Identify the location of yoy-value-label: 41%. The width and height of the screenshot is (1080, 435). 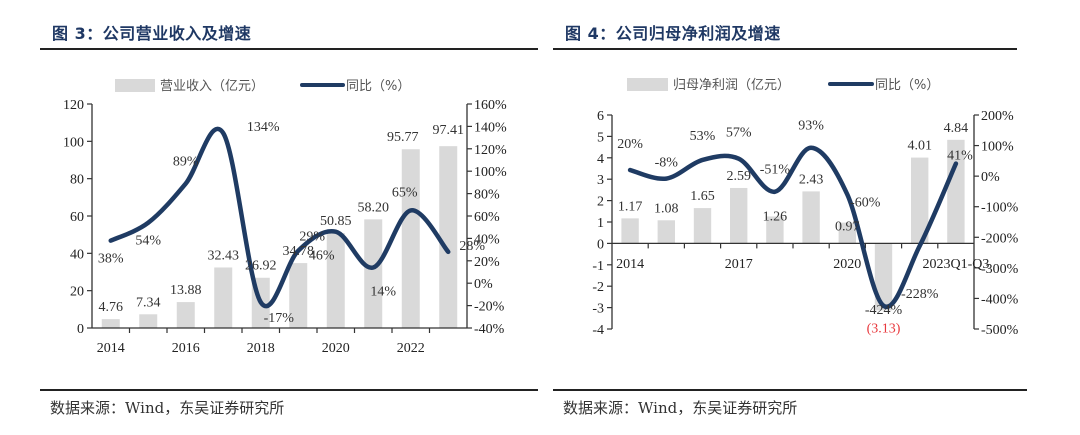
(960, 156).